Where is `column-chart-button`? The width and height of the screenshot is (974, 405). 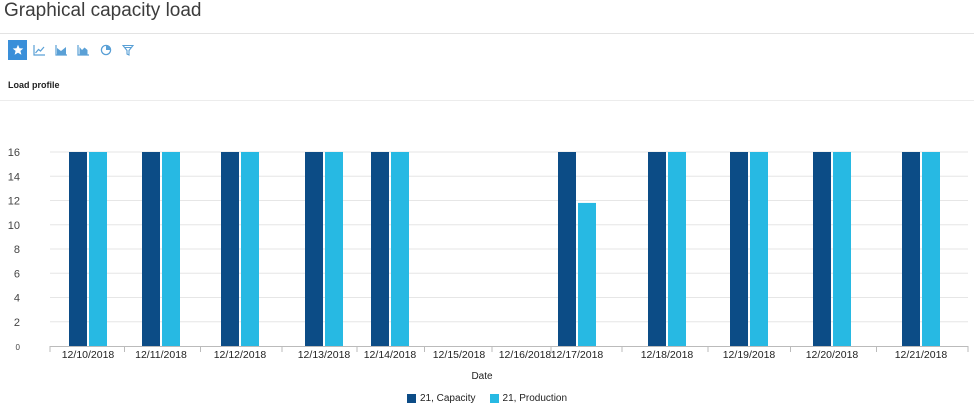
column-chart-button is located at coordinates (83, 50).